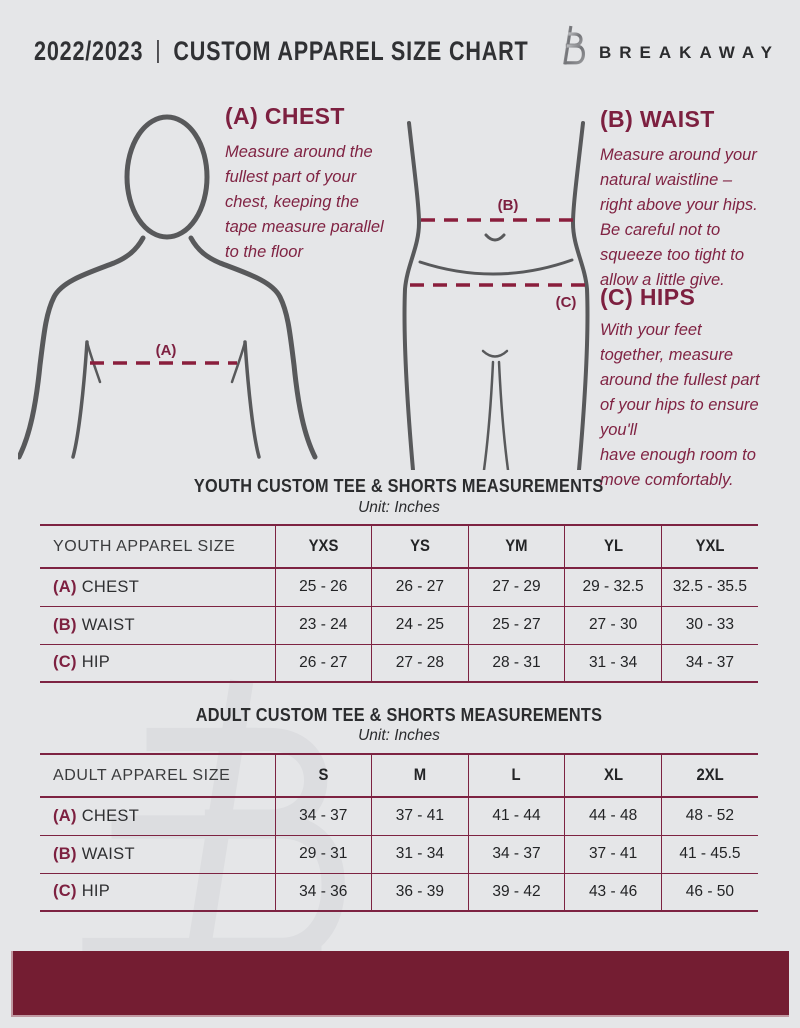  I want to click on size-header-l: L, so click(516, 775).